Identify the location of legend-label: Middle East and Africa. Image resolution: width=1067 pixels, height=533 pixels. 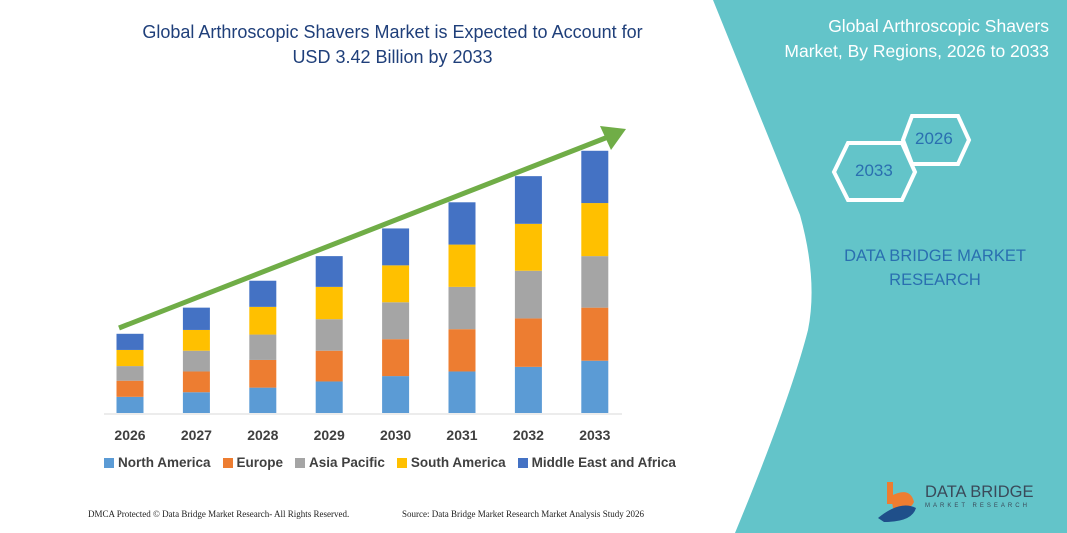
(603, 462).